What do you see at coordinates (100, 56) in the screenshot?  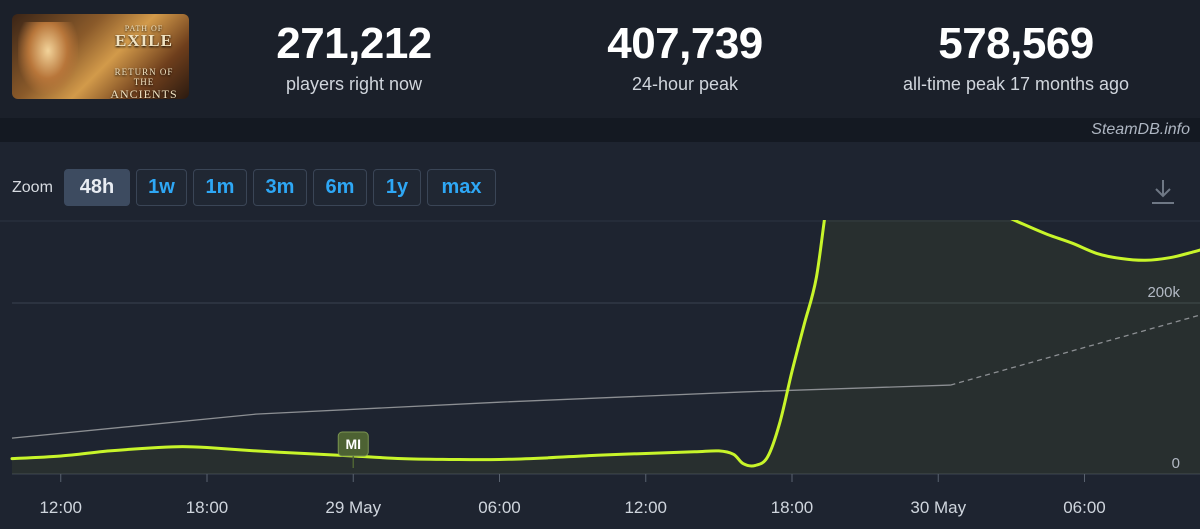 I see `game-cover-image: PATH OF EXILE RETURN OF THE ANCIENTS` at bounding box center [100, 56].